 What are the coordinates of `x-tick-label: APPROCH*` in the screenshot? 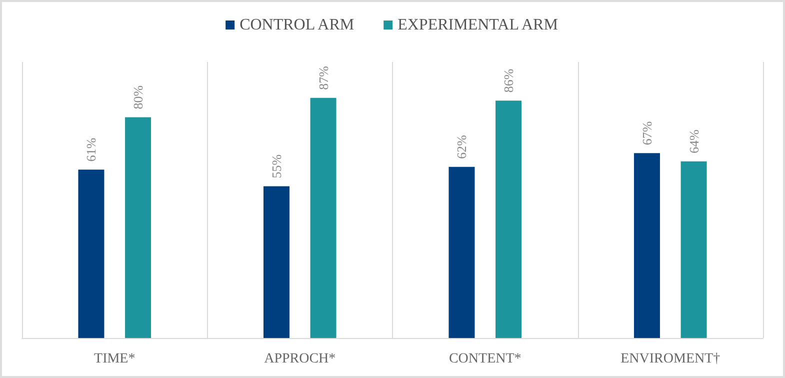 It's located at (300, 359).